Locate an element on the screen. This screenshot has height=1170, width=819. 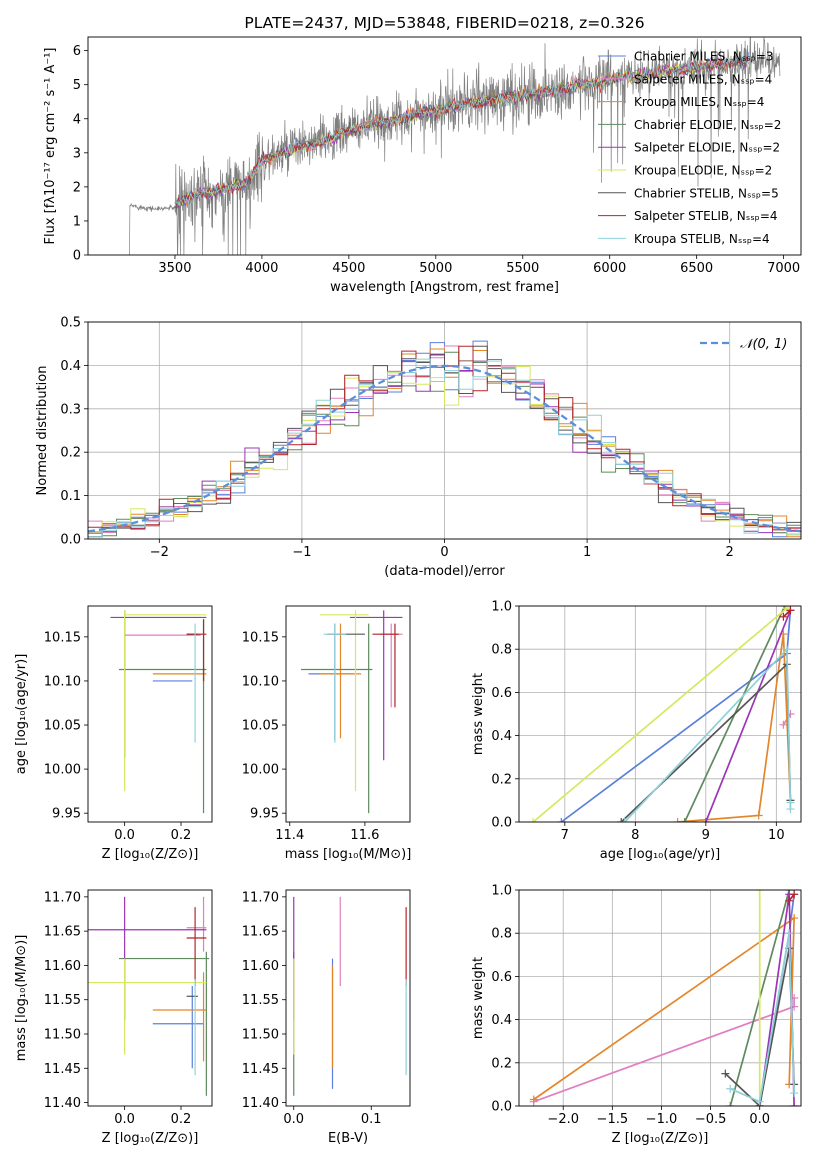
y-tick-label: 5 is located at coordinates (77, 85).